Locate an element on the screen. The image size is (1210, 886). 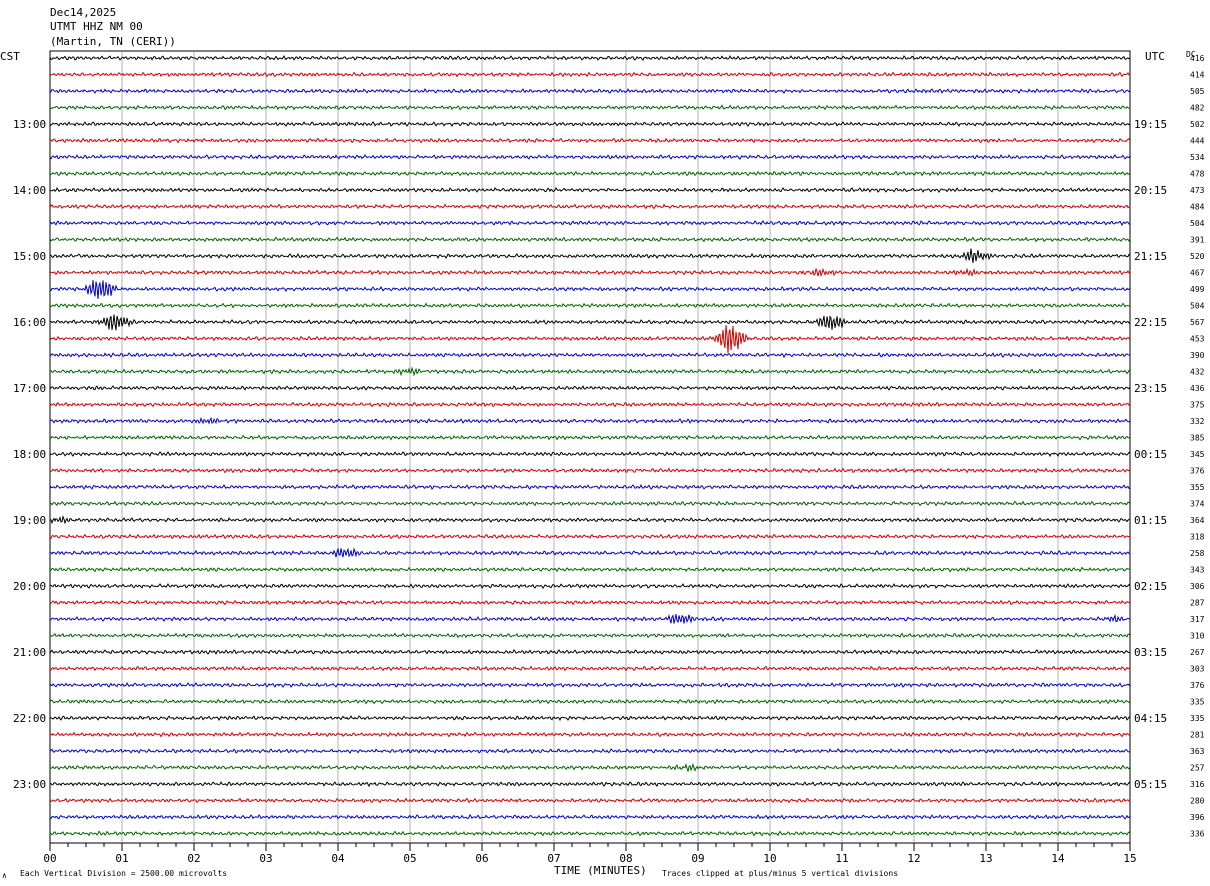
dc-offset-label: 258 is located at coordinates (1197, 553).